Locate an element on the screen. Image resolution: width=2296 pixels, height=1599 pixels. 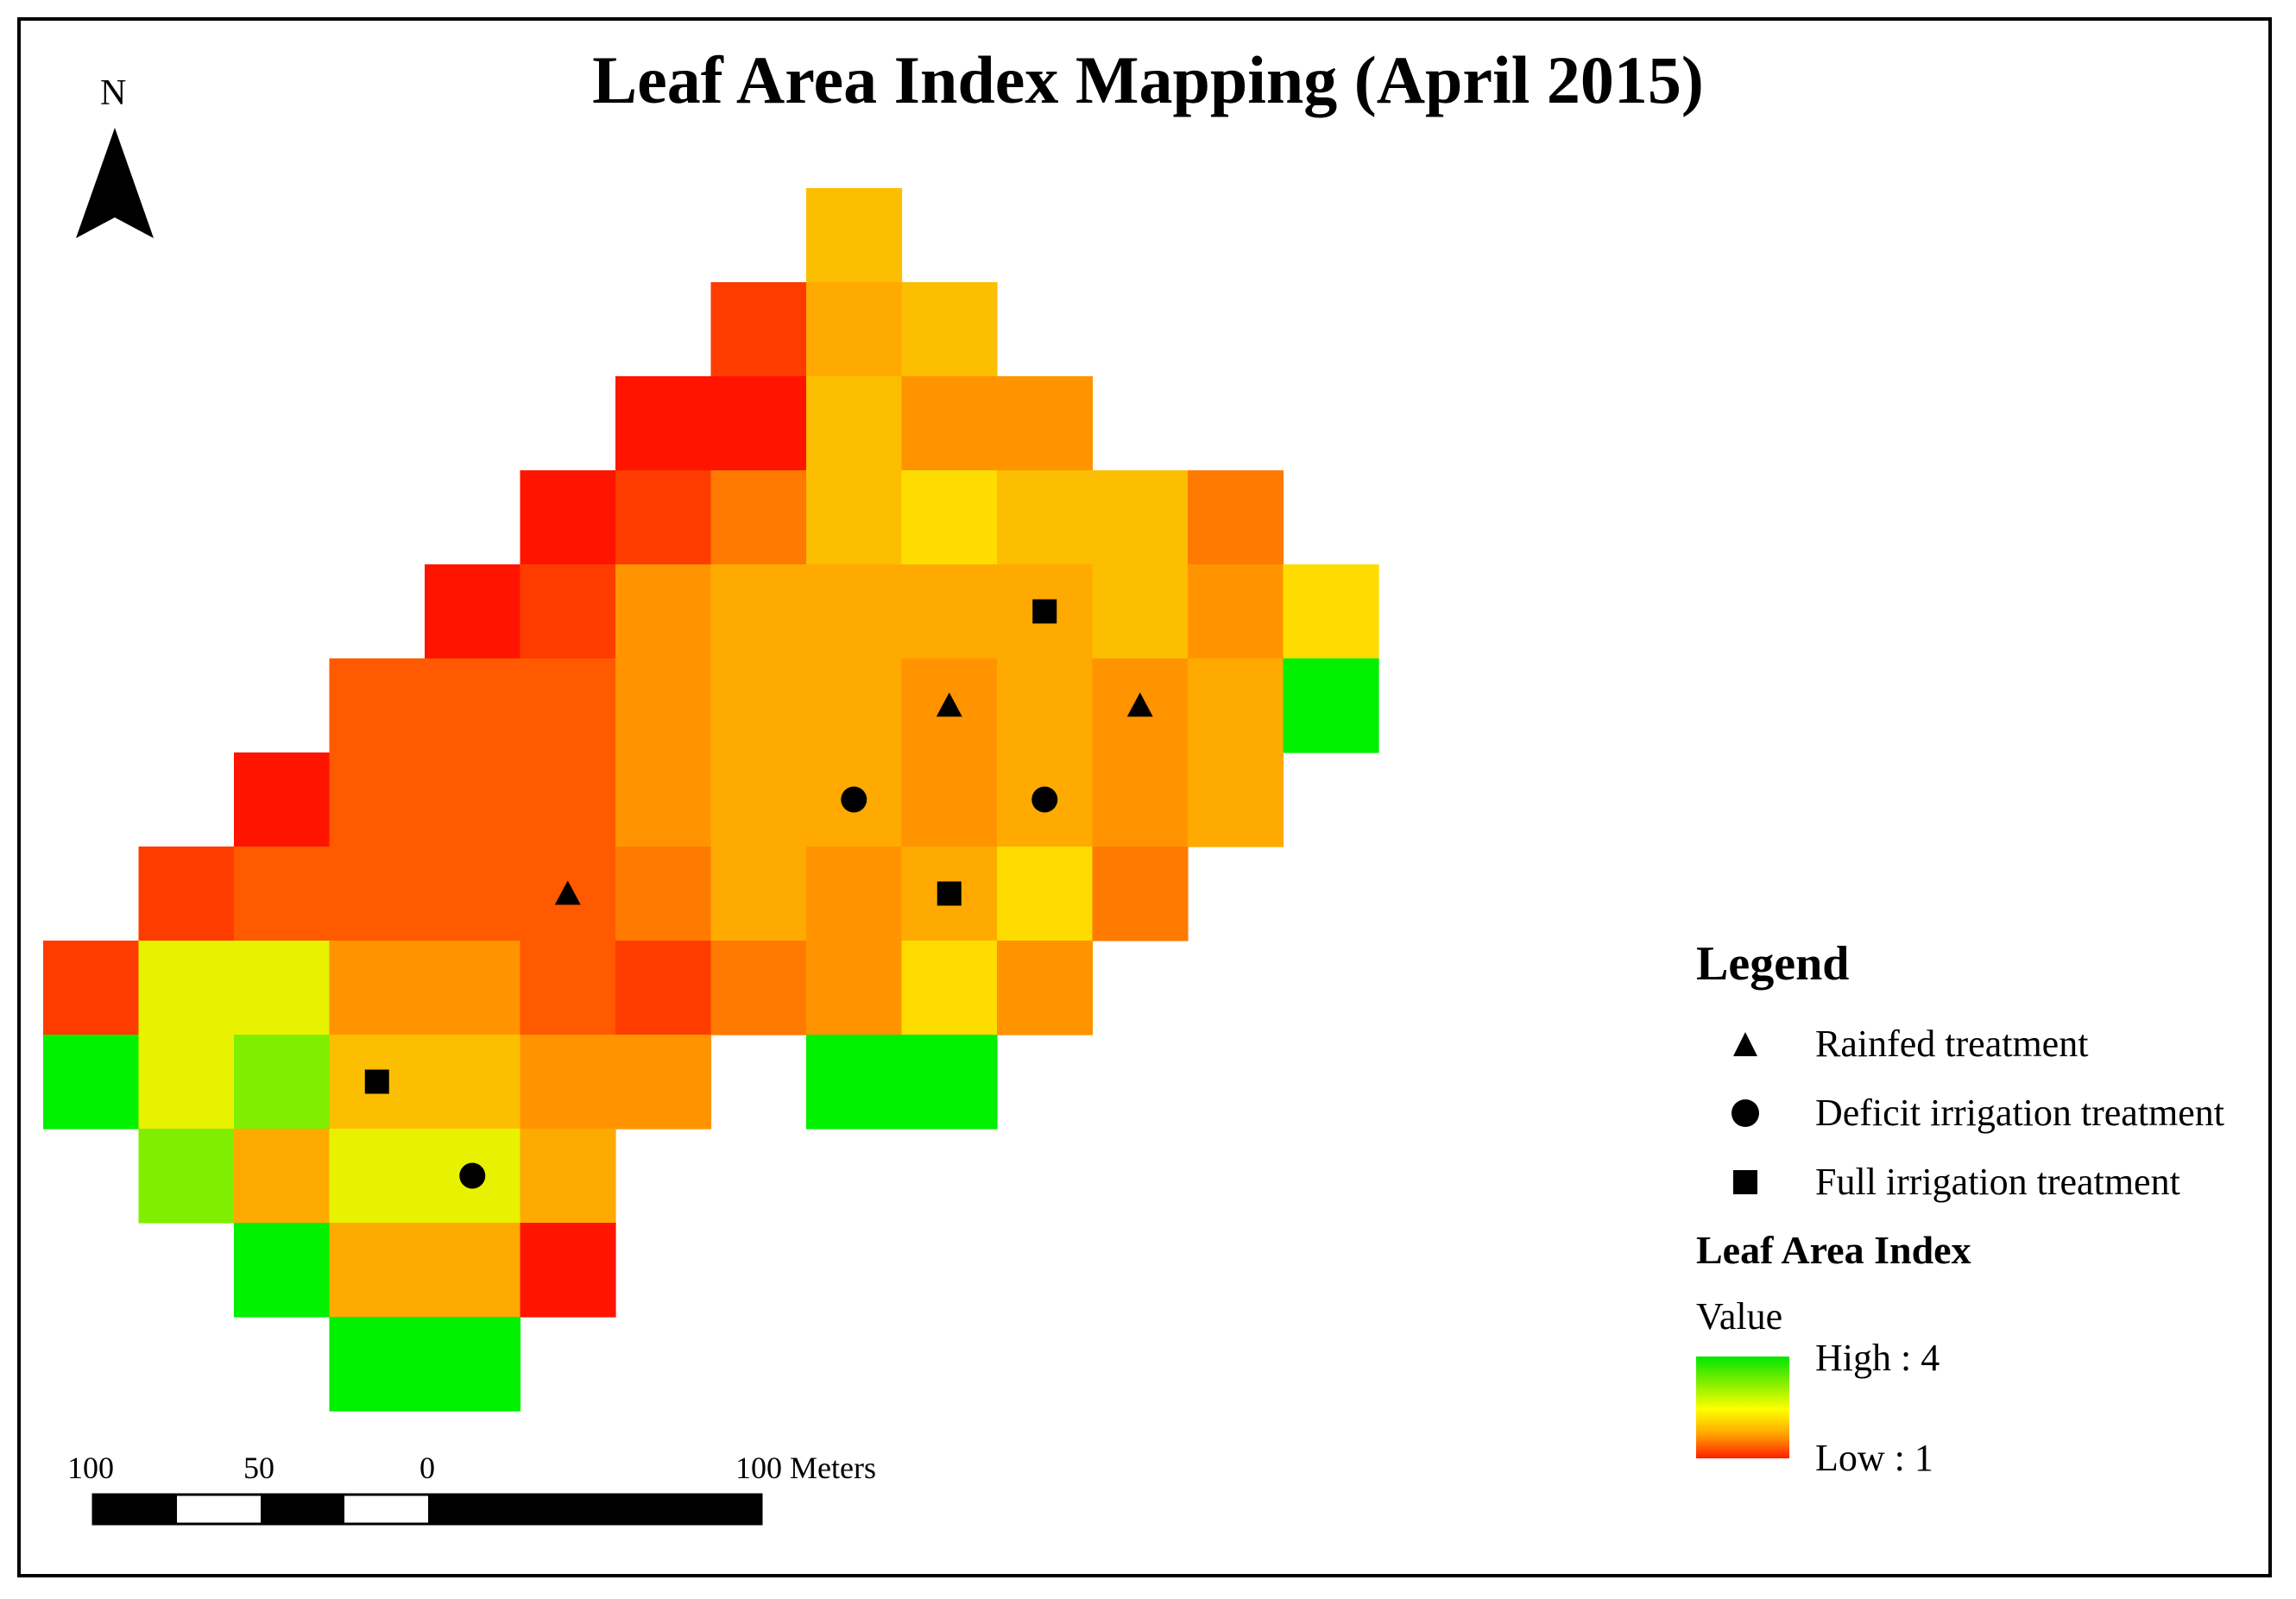
scale-label-50: 50 is located at coordinates (258, 1468).